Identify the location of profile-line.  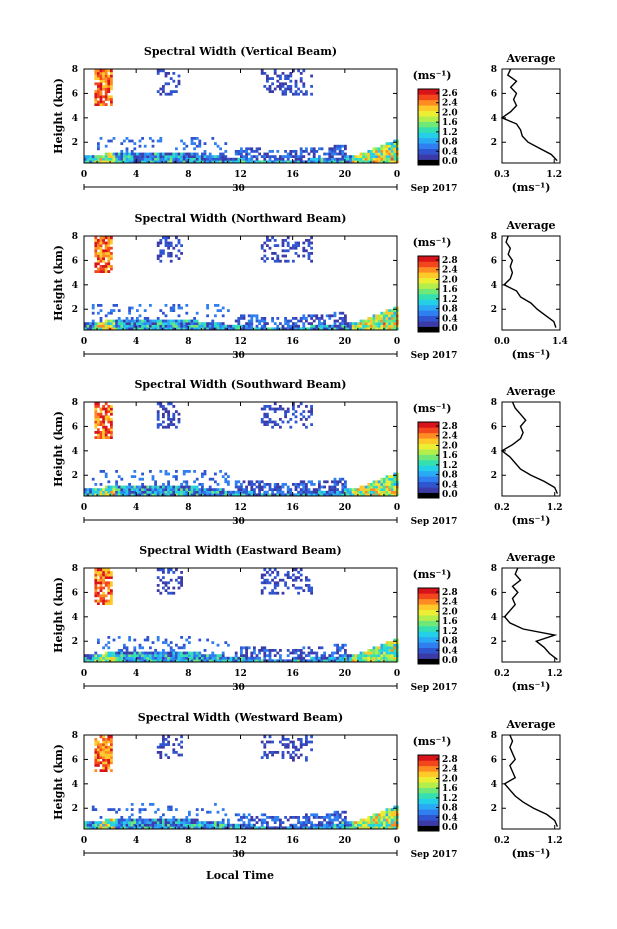
(530, 614).